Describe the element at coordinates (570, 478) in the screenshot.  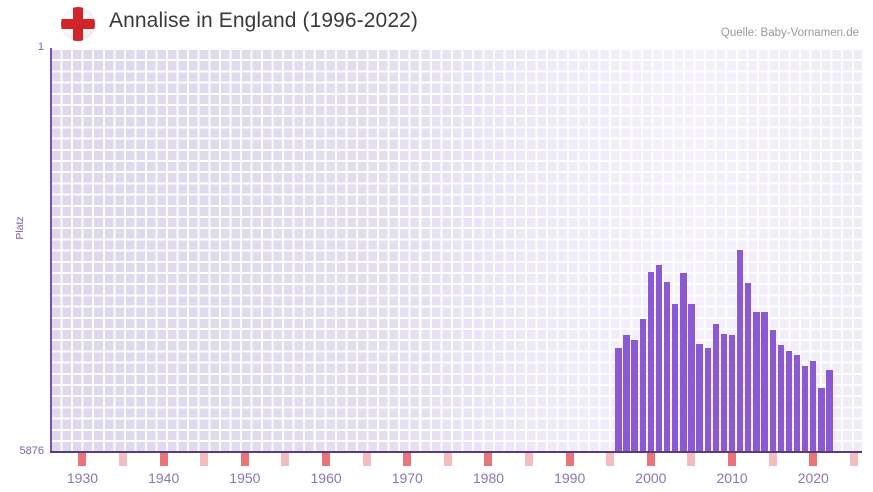
I see `x-tick-label: 1990` at that location.